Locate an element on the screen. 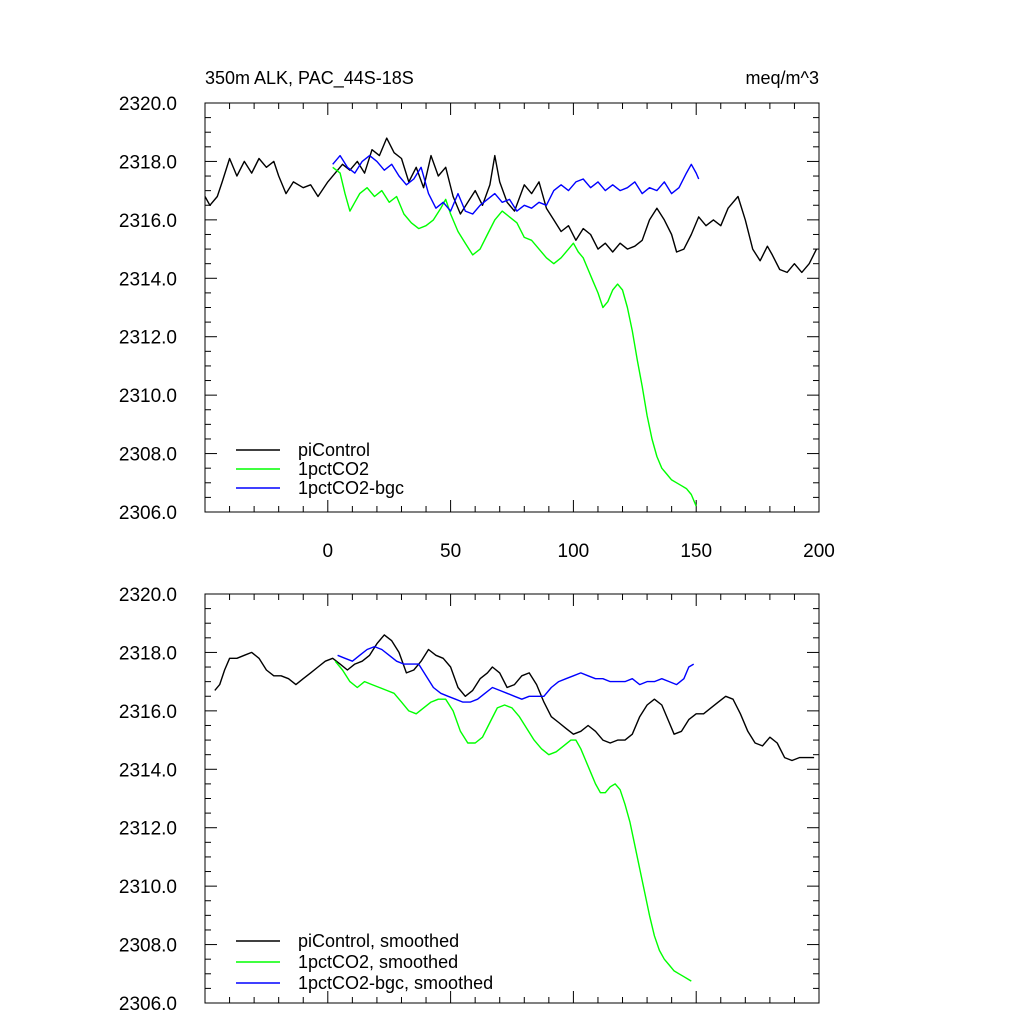 This screenshot has height=1024, width=1024. legend-label-picontrol-smoothed: piControl, smoothed is located at coordinates (378, 941).